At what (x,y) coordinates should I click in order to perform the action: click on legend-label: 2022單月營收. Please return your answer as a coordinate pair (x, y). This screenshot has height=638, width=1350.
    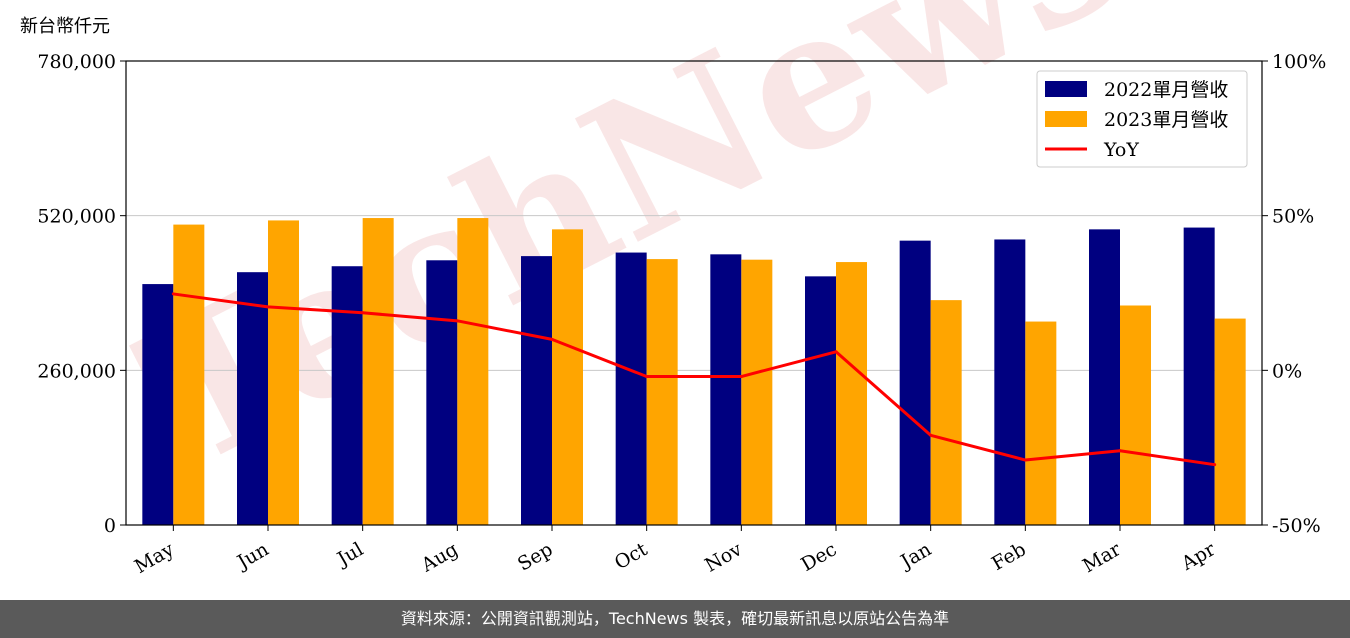
    Looking at the image, I should click on (1166, 90).